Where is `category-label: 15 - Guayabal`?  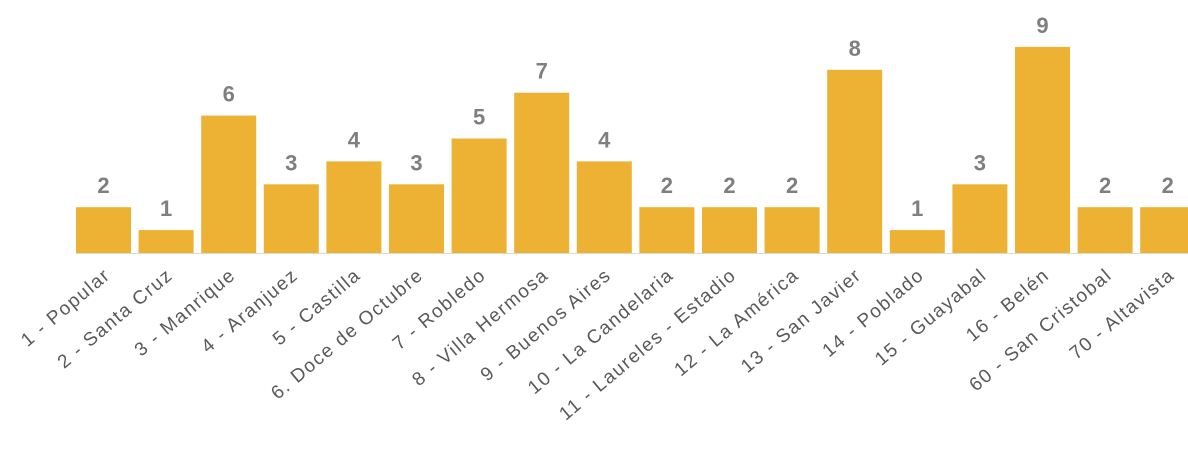 category-label: 15 - Guayabal is located at coordinates (931, 317).